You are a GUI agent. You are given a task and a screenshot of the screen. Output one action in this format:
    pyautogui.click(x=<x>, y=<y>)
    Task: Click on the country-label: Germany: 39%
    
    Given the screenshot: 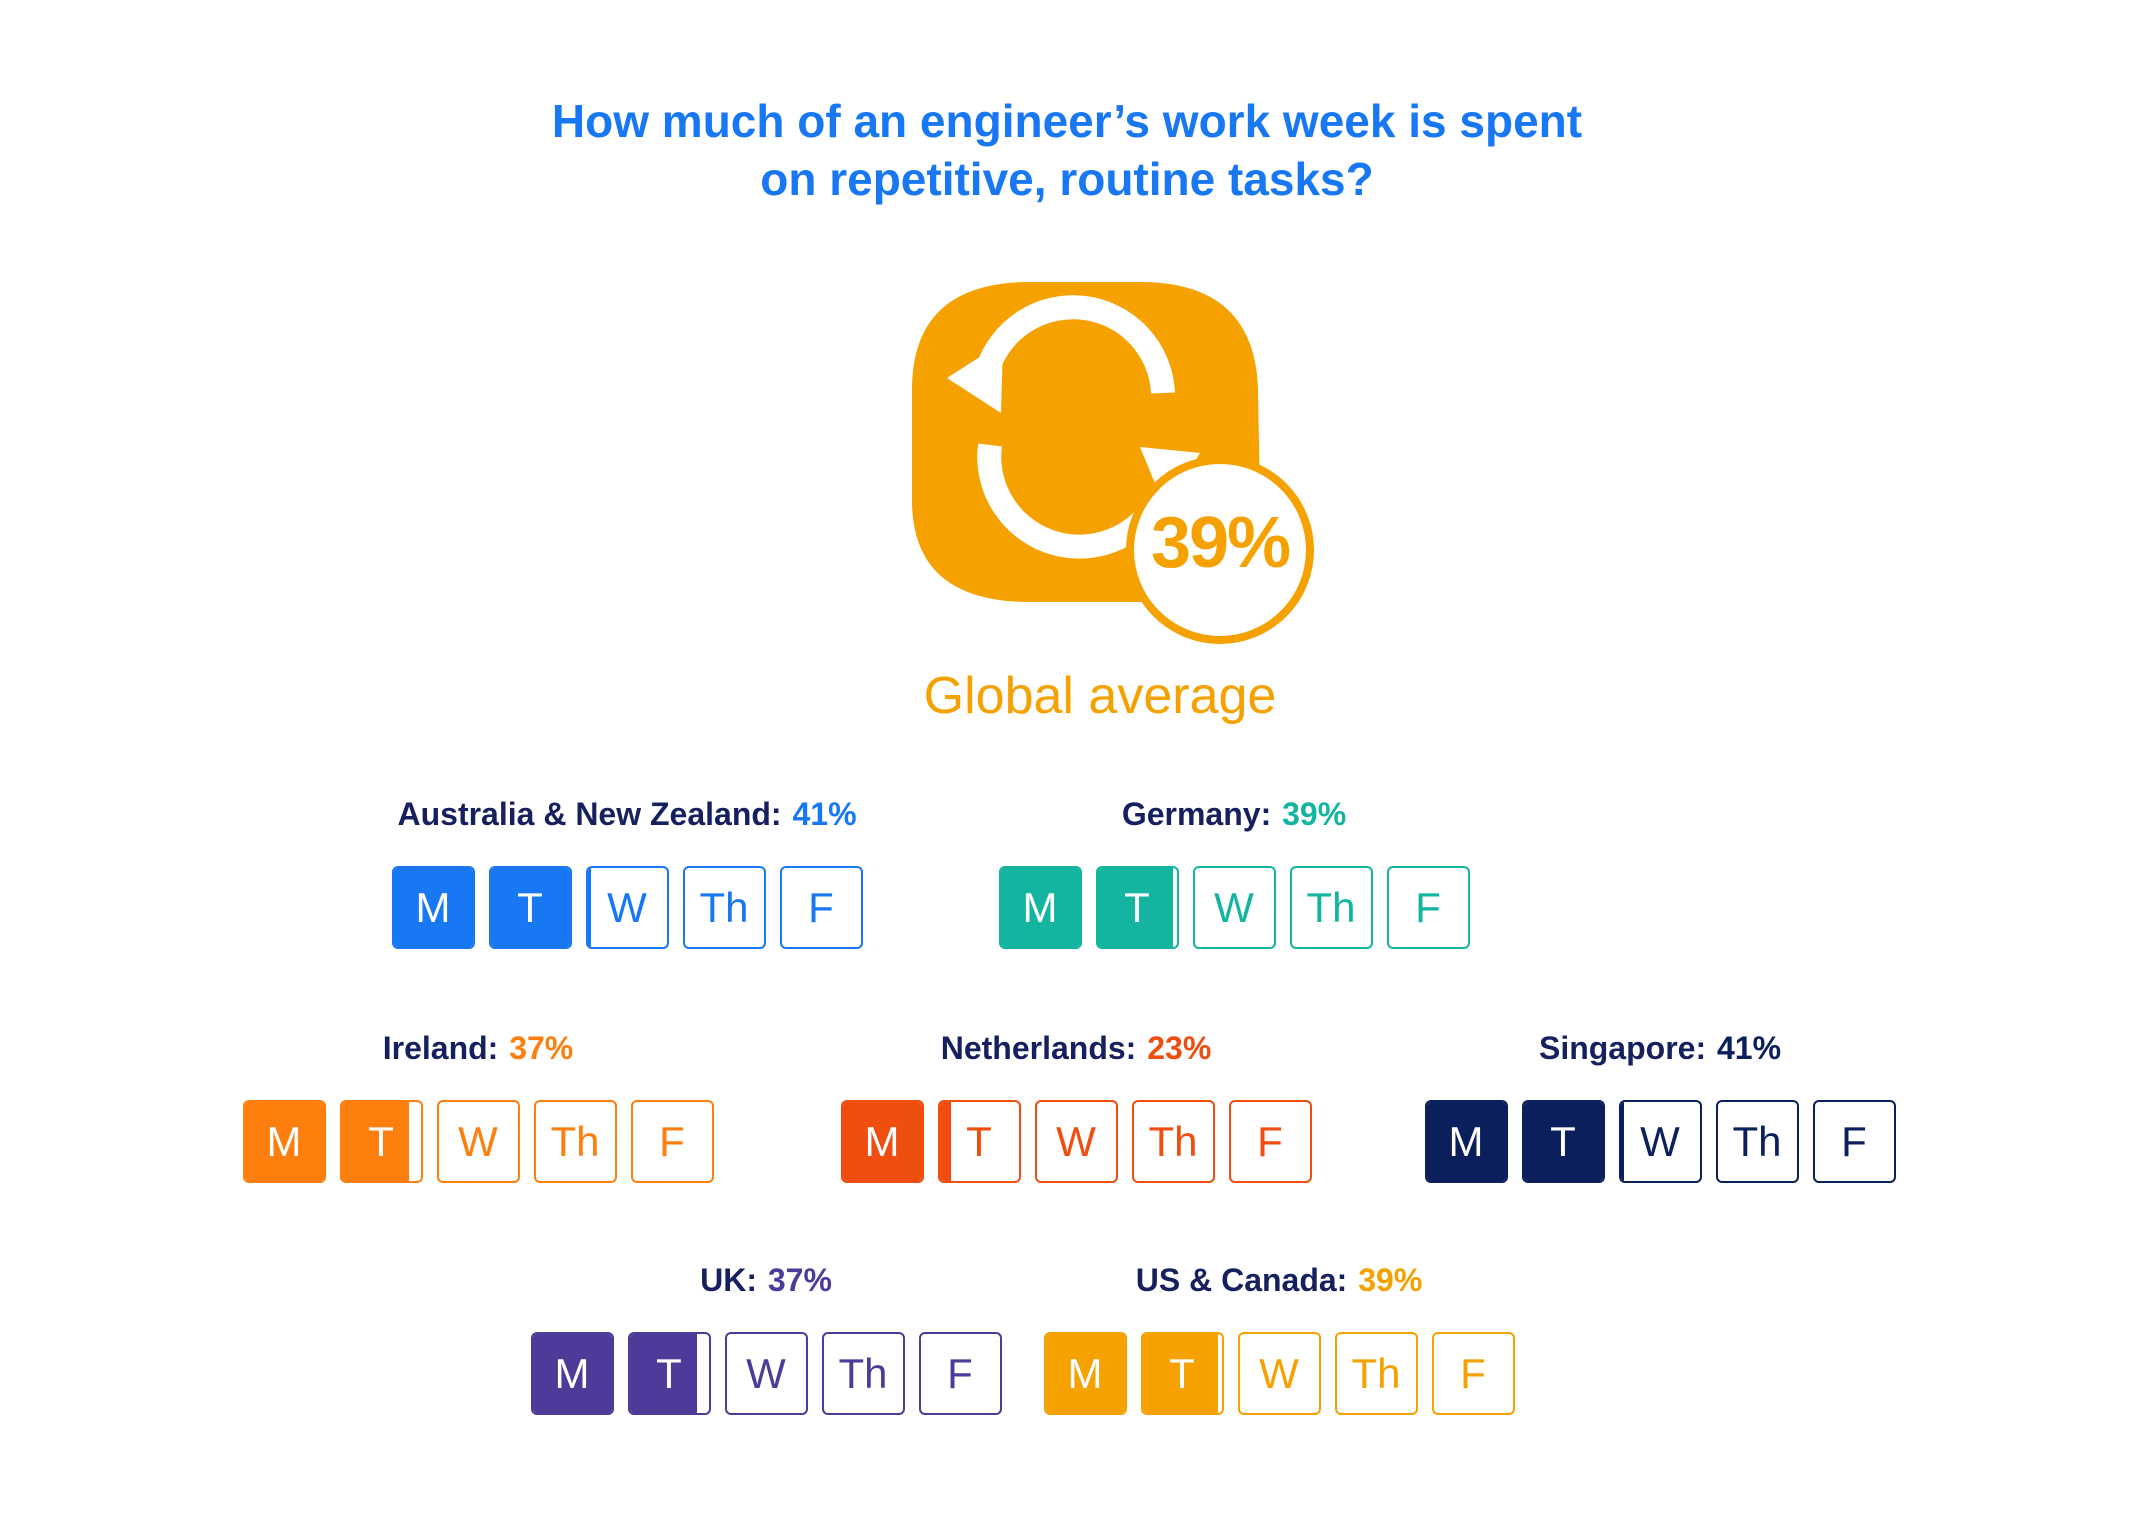 What is the action you would take?
    pyautogui.click(x=1234, y=814)
    